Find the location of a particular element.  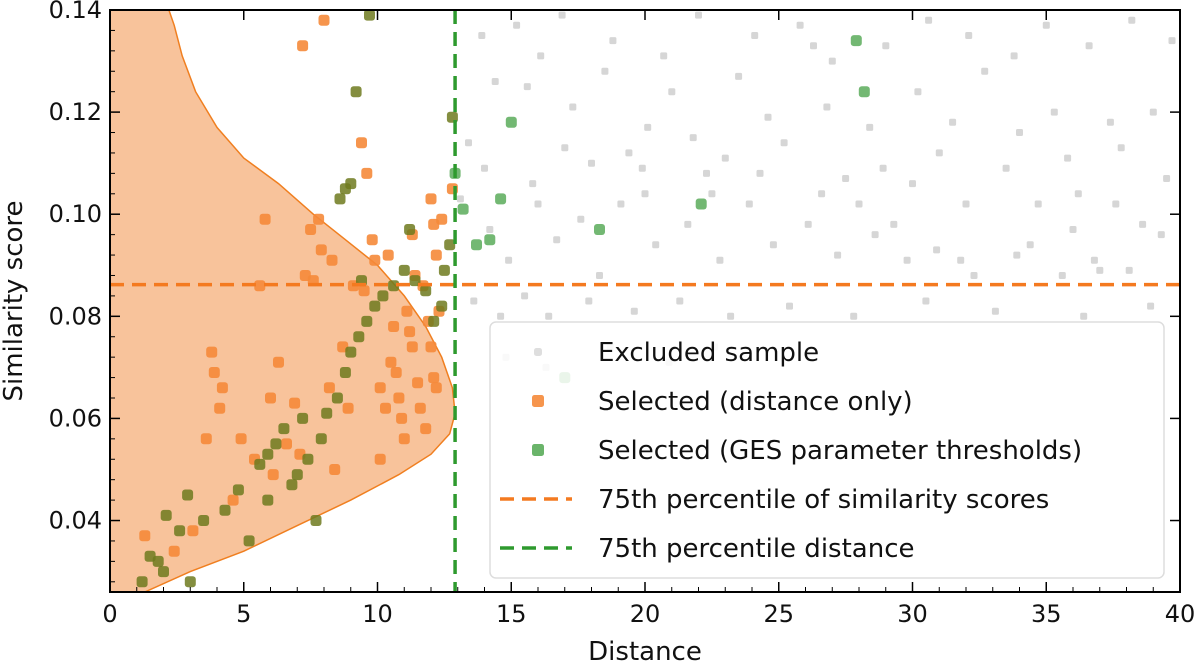

legend-label: Selected (GES parameter thresholds) is located at coordinates (840, 451).